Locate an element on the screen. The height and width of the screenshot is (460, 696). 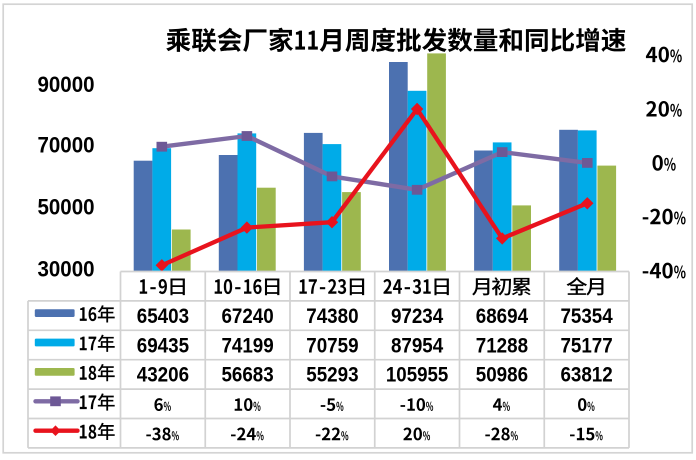
svg-text: 56683 is located at coordinates (247, 375).